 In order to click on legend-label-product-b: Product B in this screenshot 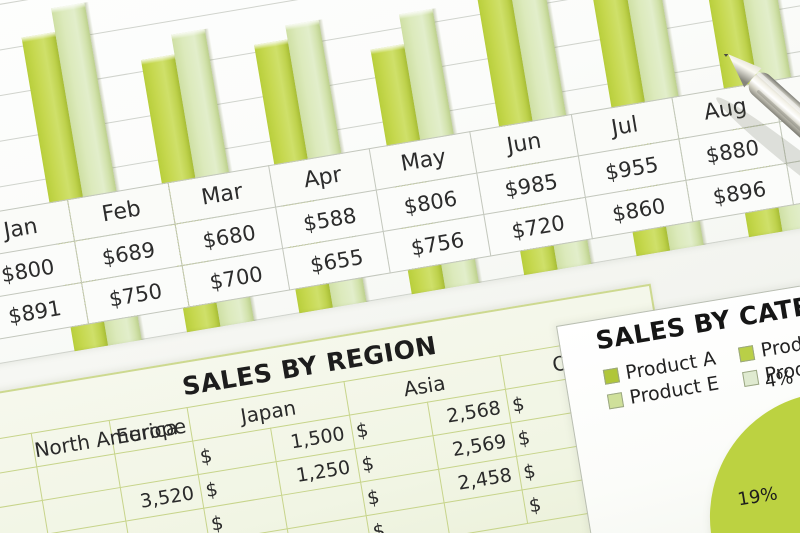, I will do `click(779, 343)`.